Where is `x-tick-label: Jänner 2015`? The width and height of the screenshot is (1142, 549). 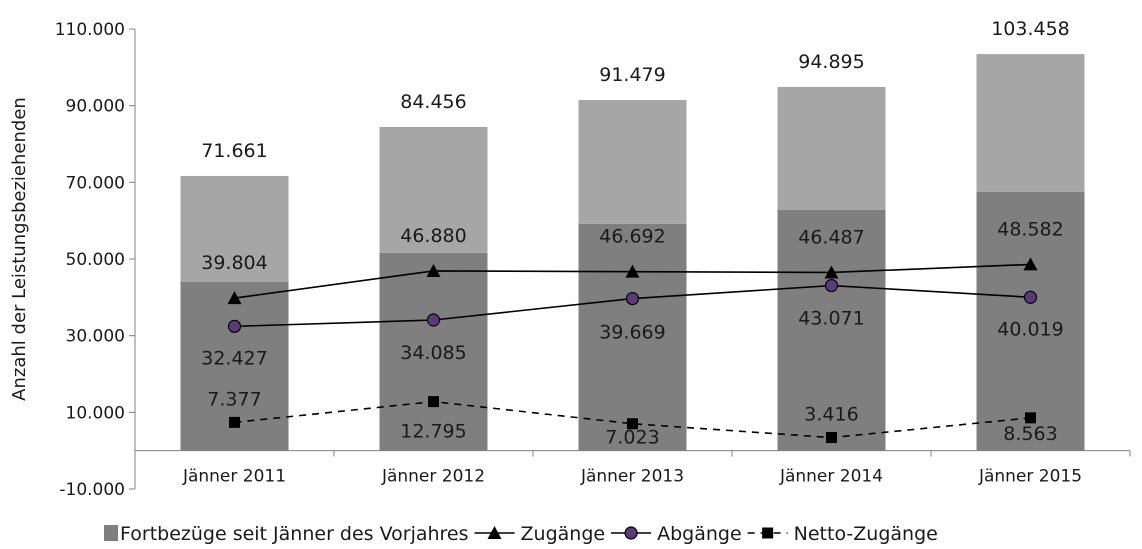 x-tick-label: Jänner 2015 is located at coordinates (1030, 477).